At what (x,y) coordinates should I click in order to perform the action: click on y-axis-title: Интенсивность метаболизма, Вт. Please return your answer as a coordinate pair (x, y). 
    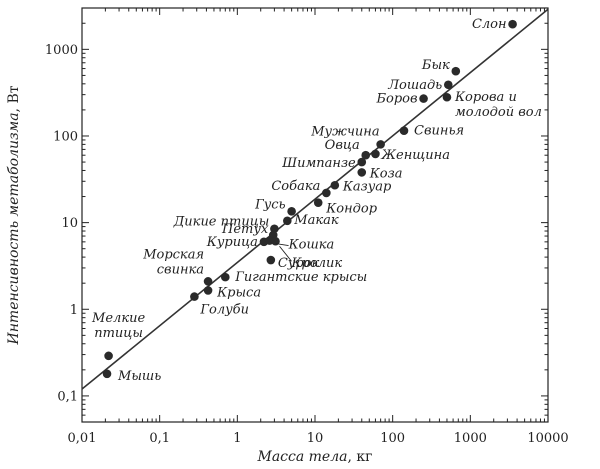
    Looking at the image, I should click on (14, 215).